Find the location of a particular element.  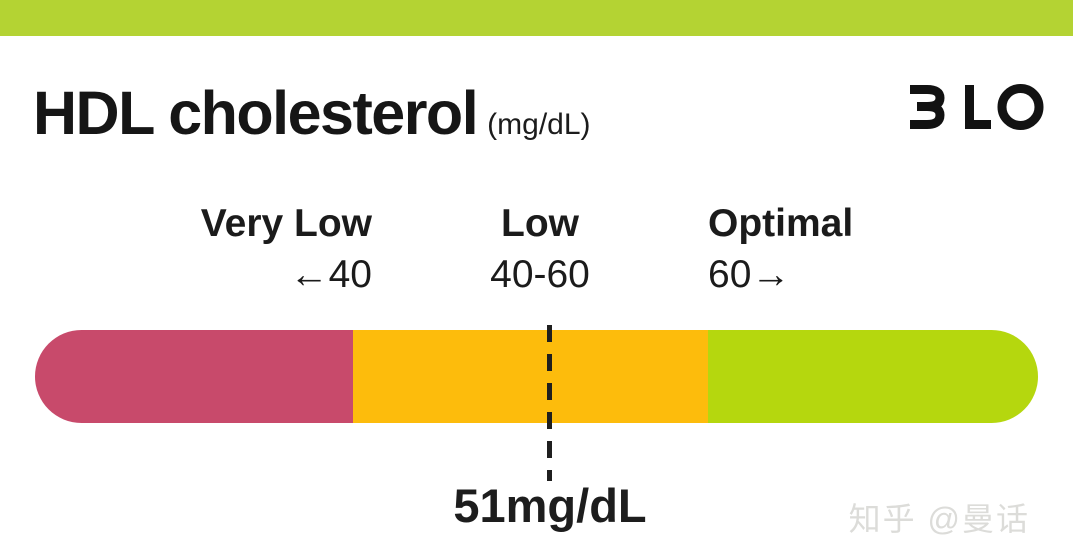

bar-segment-optimal is located at coordinates (873, 376).